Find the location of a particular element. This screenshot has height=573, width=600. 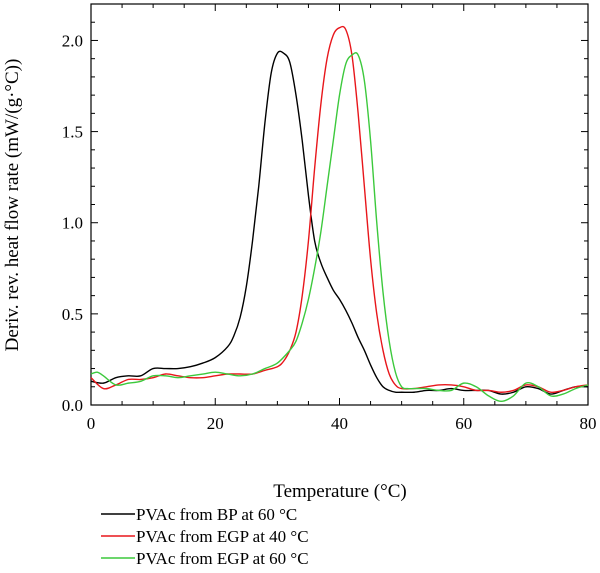

x-tick-label: 40 is located at coordinates (339, 423).